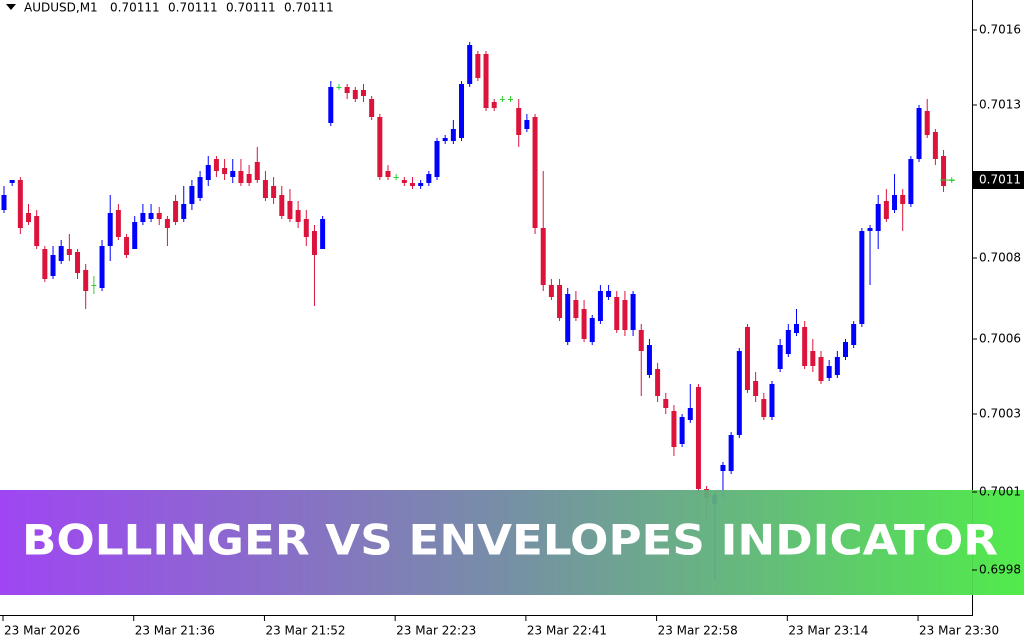  Describe the element at coordinates (1000, 492) in the screenshot. I see `y-tick-label: 0.7001` at that location.